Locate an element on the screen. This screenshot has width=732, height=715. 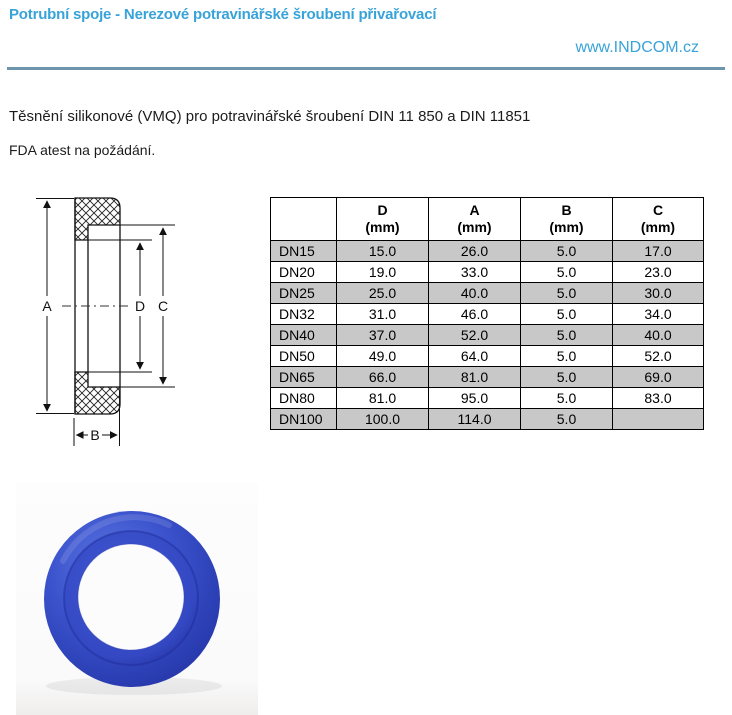
table-row: DN100 100.0 114.0 5.0 is located at coordinates (487, 419).